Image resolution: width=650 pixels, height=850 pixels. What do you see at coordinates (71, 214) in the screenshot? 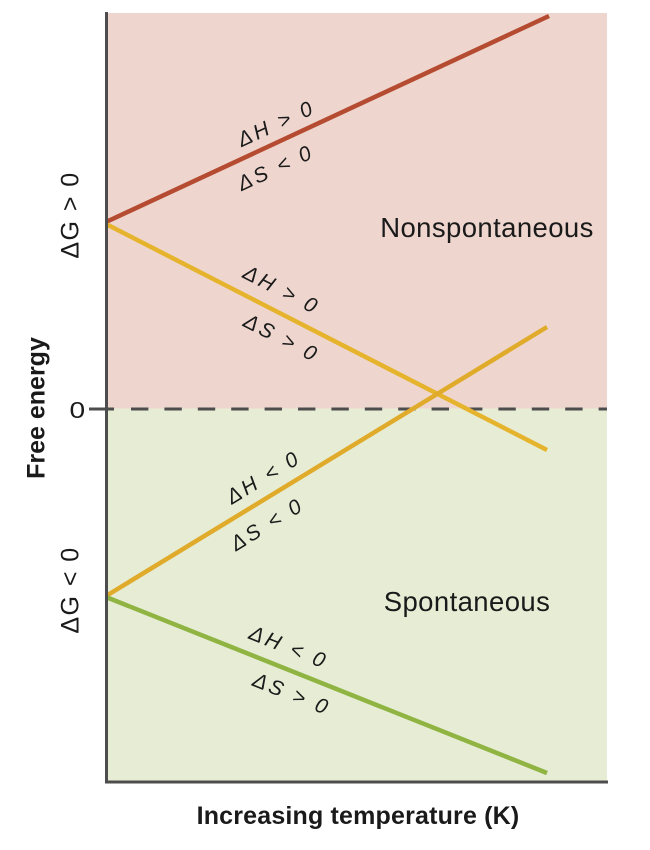
I see `svg-text: ΔG > 0` at bounding box center [71, 214].